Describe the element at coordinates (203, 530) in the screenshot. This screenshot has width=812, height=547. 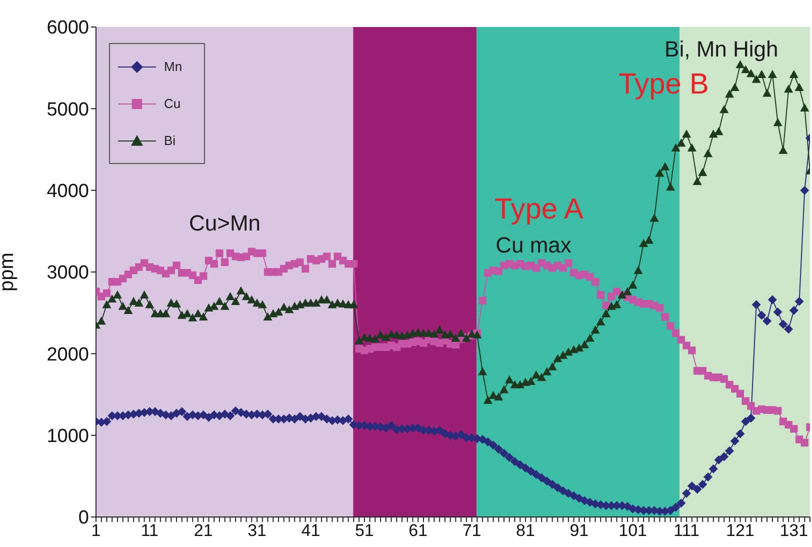
I see `x-tick-label: 21` at that location.